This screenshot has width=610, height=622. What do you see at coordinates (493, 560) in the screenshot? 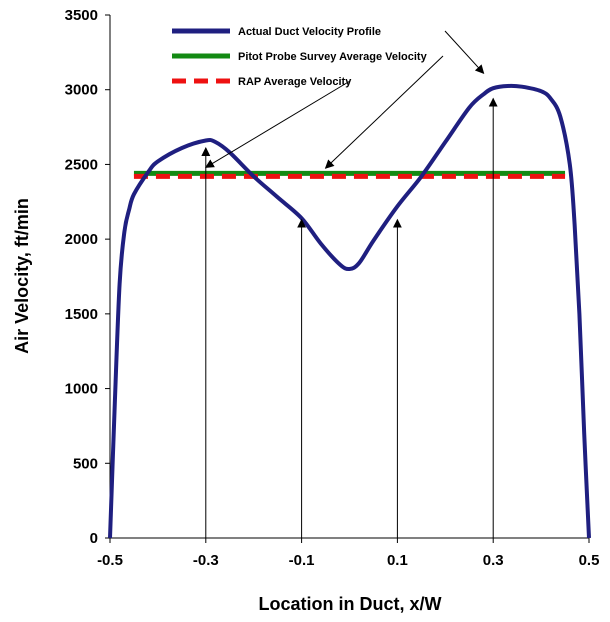
I see `x-tick-label: 0.3` at bounding box center [493, 560].